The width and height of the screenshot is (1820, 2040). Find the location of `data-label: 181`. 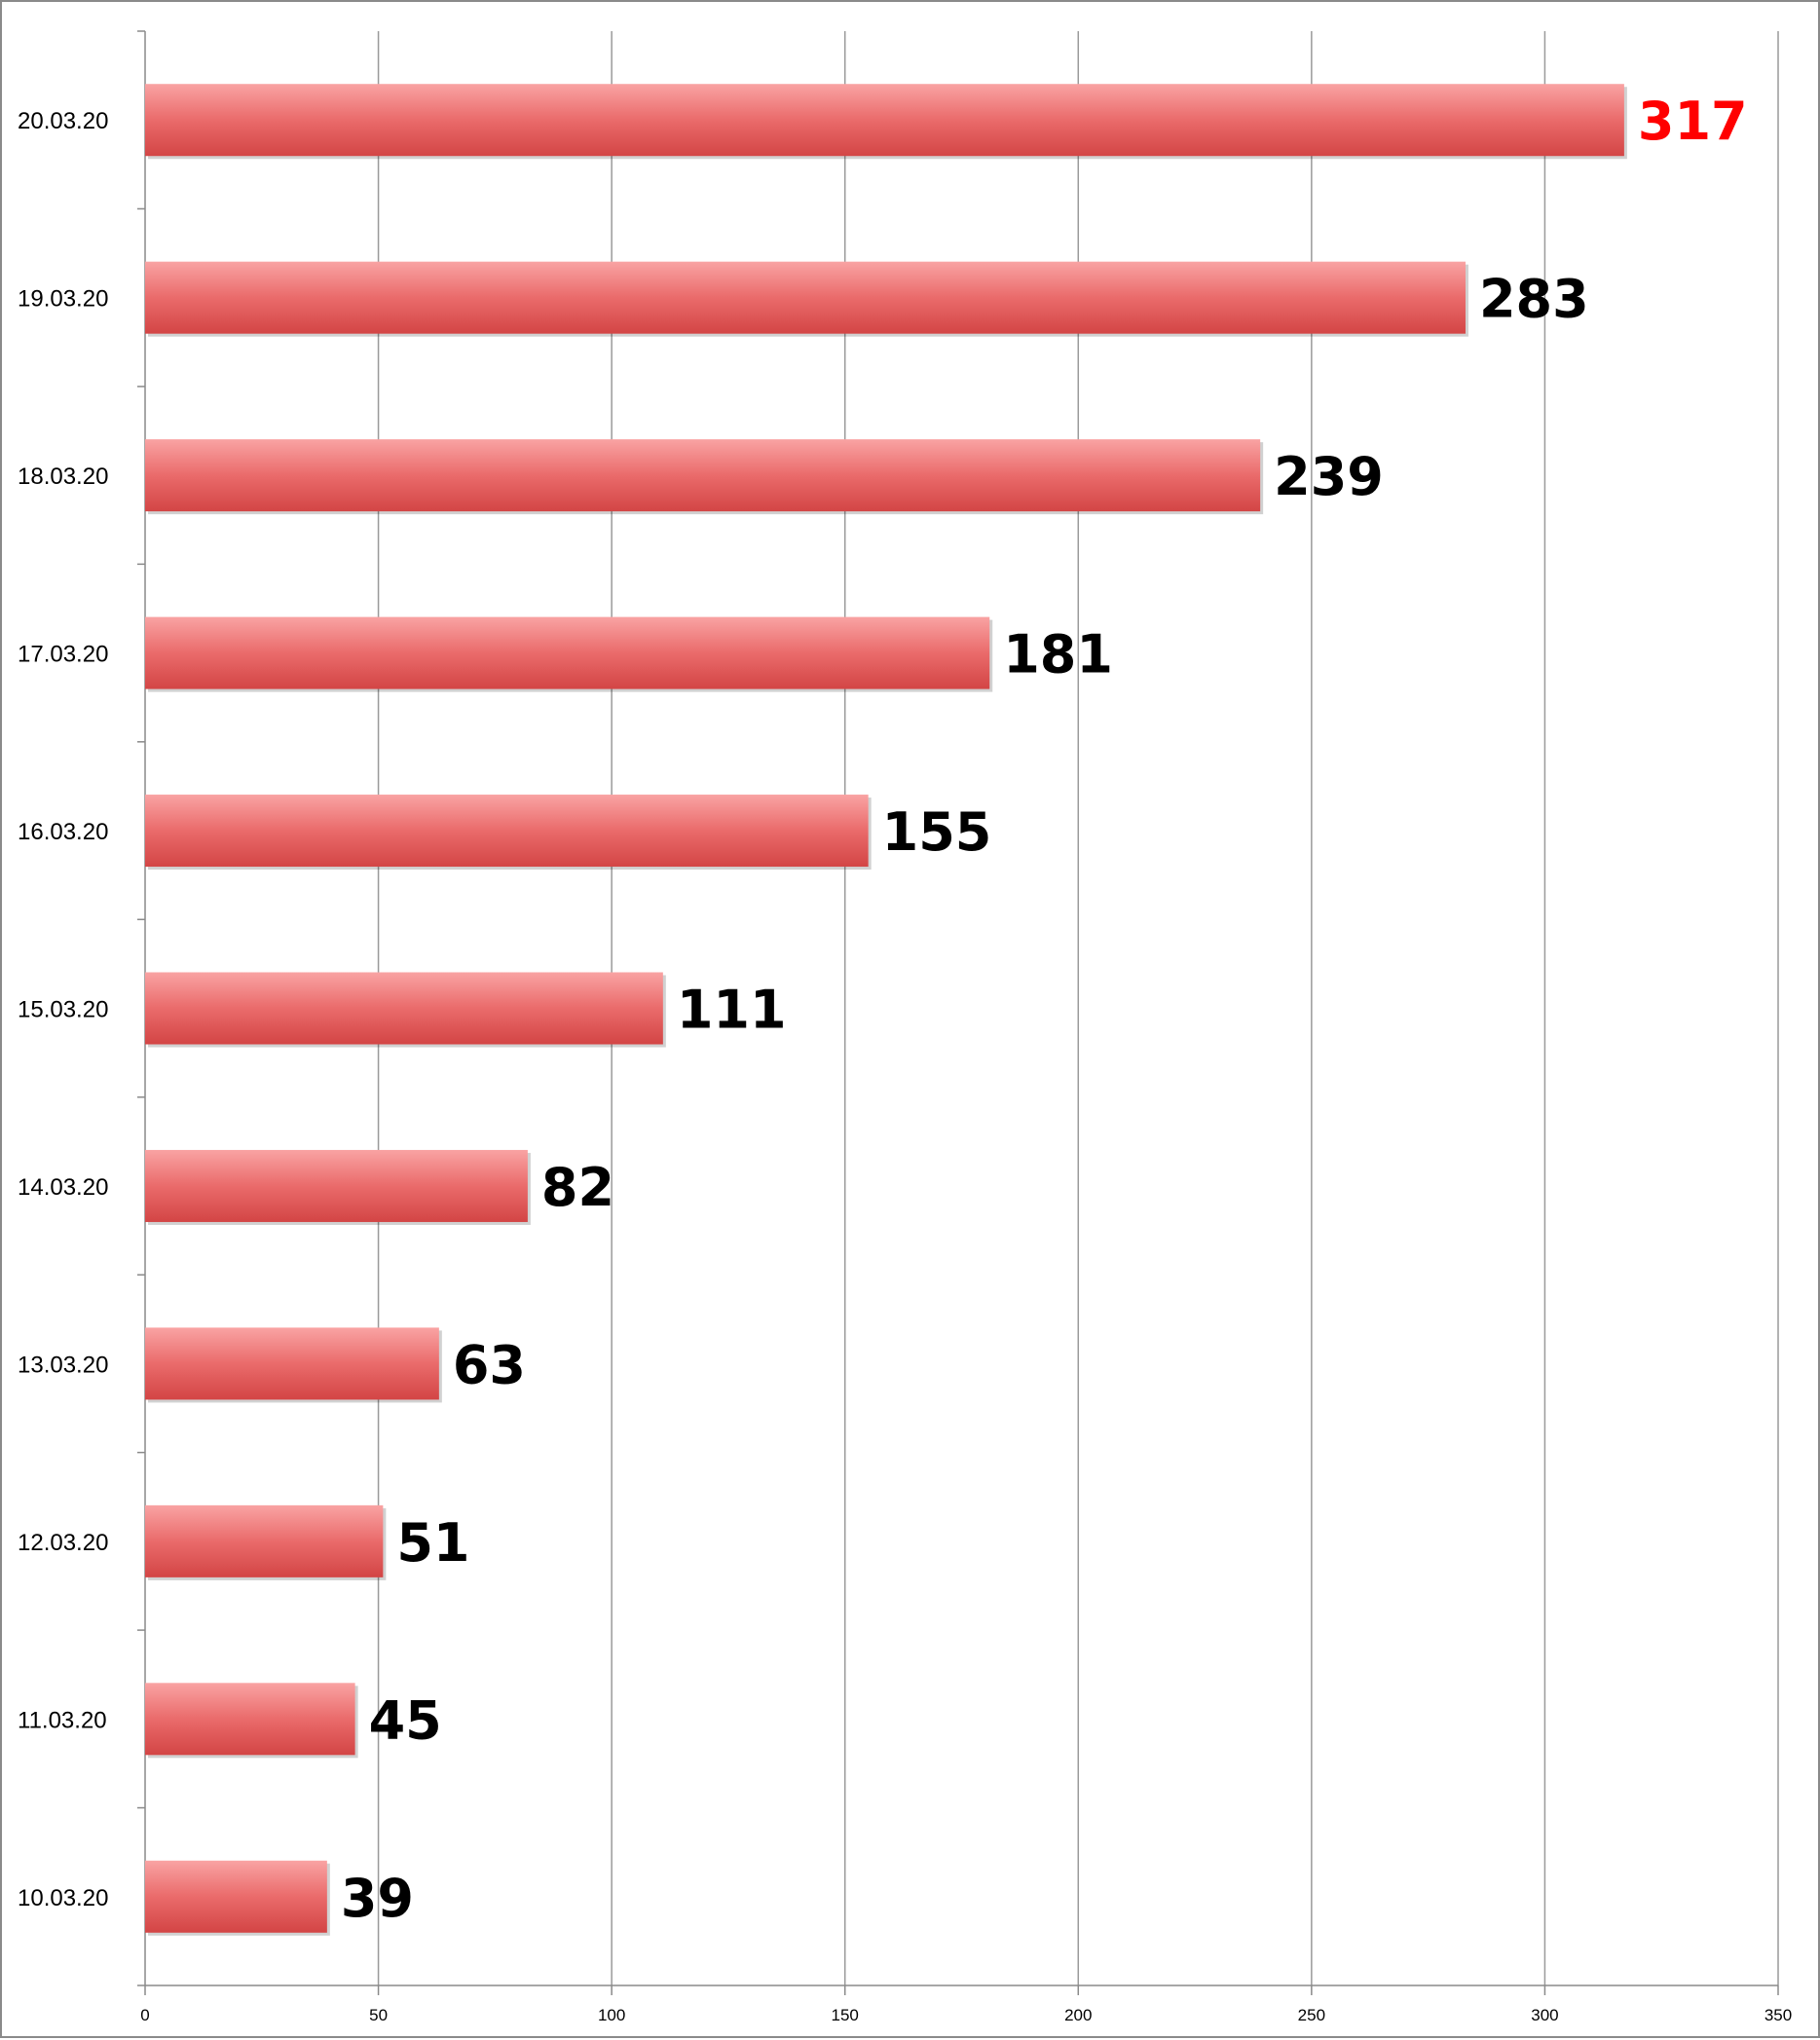

data-label: 181 is located at coordinates (1058, 655).